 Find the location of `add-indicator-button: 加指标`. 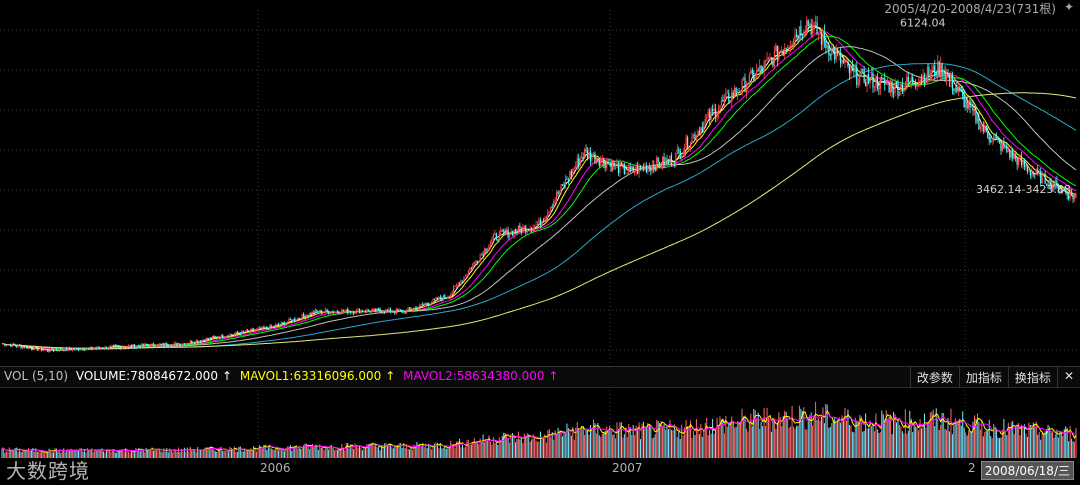

add-indicator-button: 加指标 is located at coordinates (983, 377).